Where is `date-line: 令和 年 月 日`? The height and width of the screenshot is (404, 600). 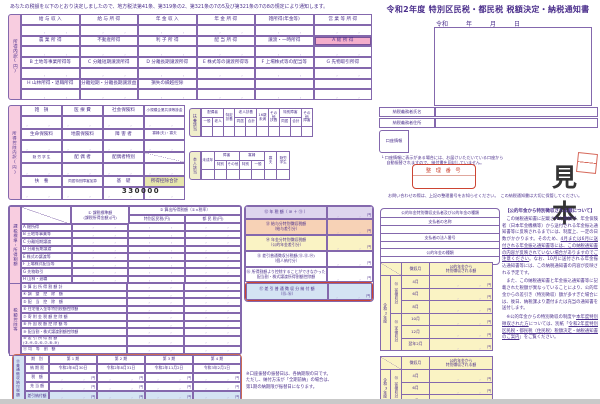 date-line: 令和 年 月 日 is located at coordinates (478, 24).